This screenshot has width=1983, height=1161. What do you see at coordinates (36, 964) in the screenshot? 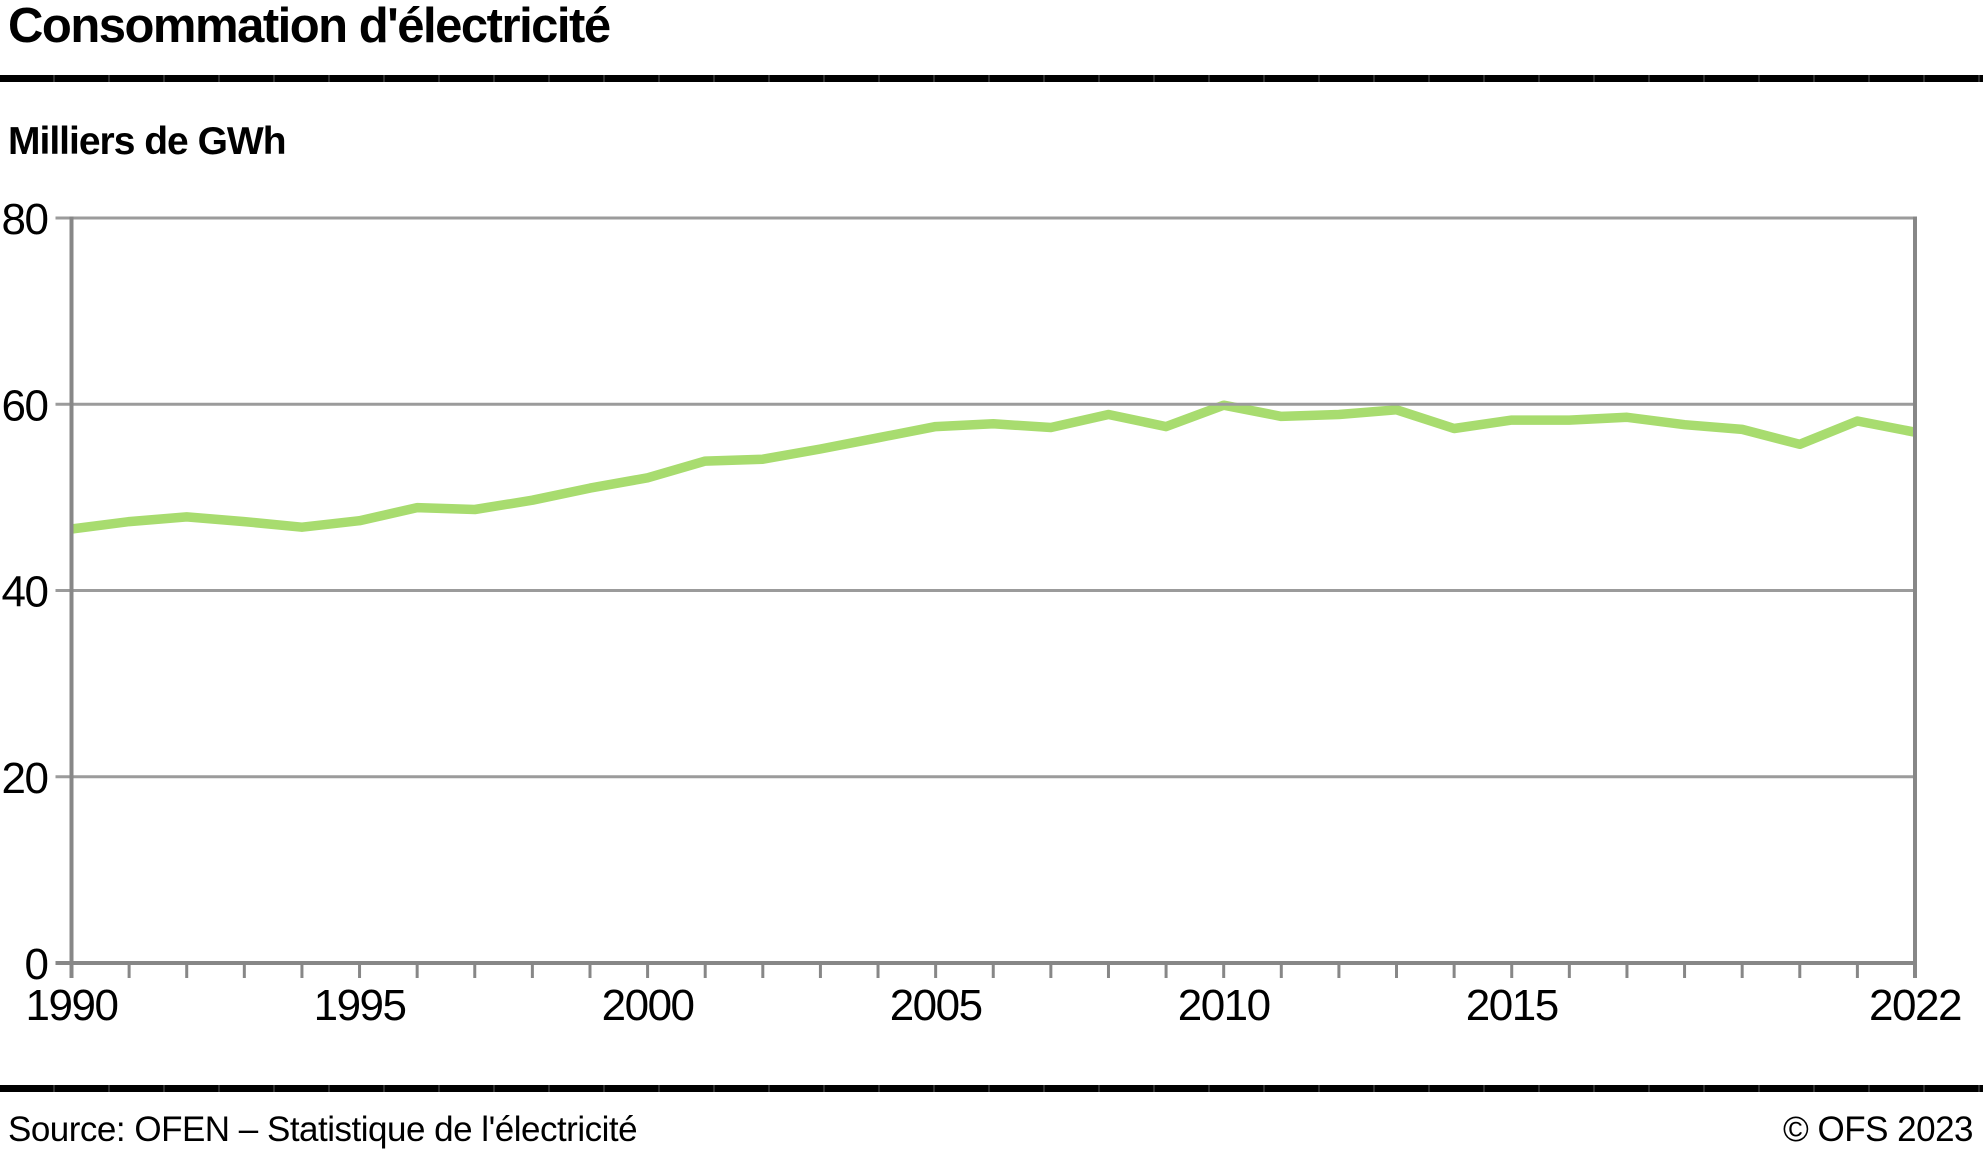
I see `y-tick-label-0: 0` at bounding box center [36, 964].